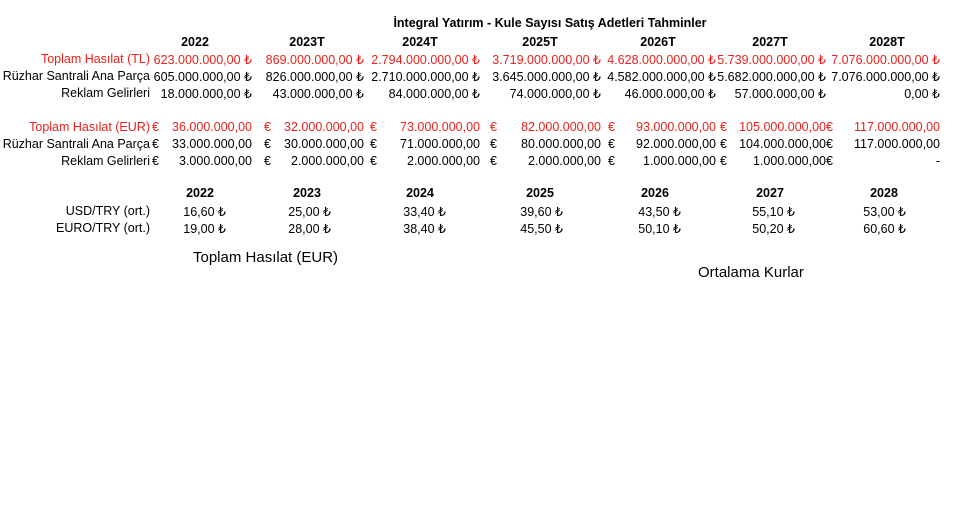 The image size is (980, 515). Describe the element at coordinates (770, 193) in the screenshot. I see `year-header: 2027` at that location.